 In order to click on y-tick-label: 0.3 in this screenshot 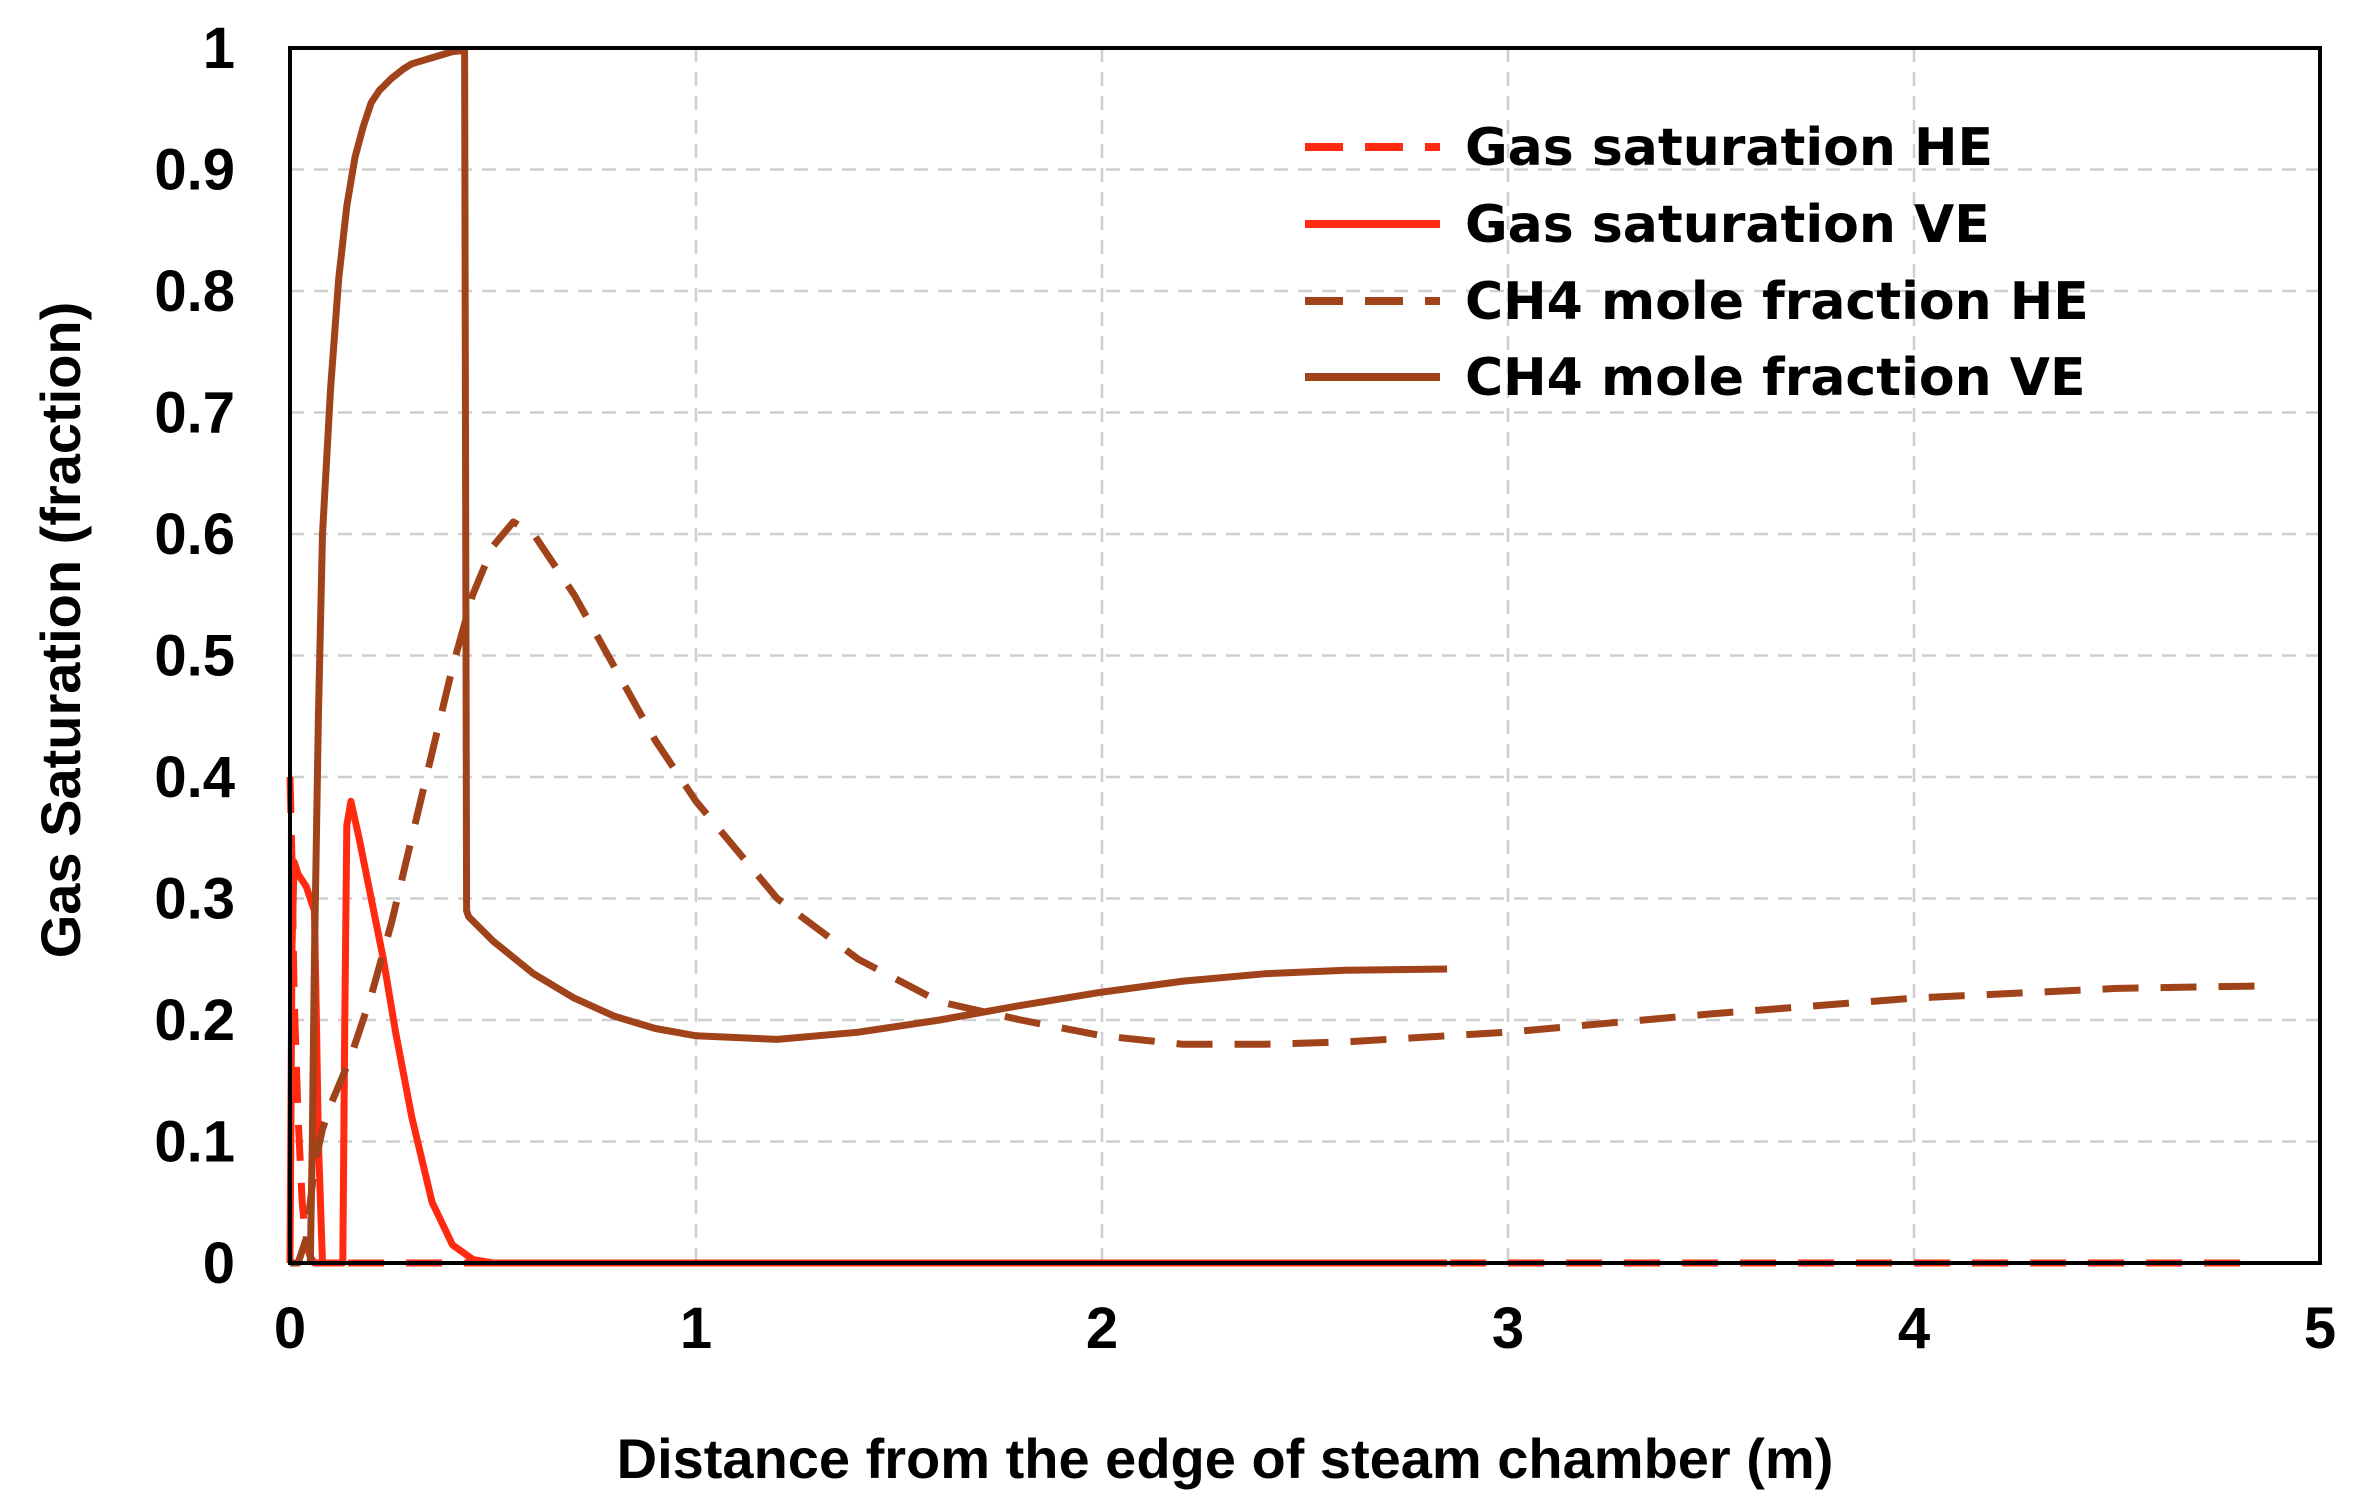, I will do `click(194, 899)`.